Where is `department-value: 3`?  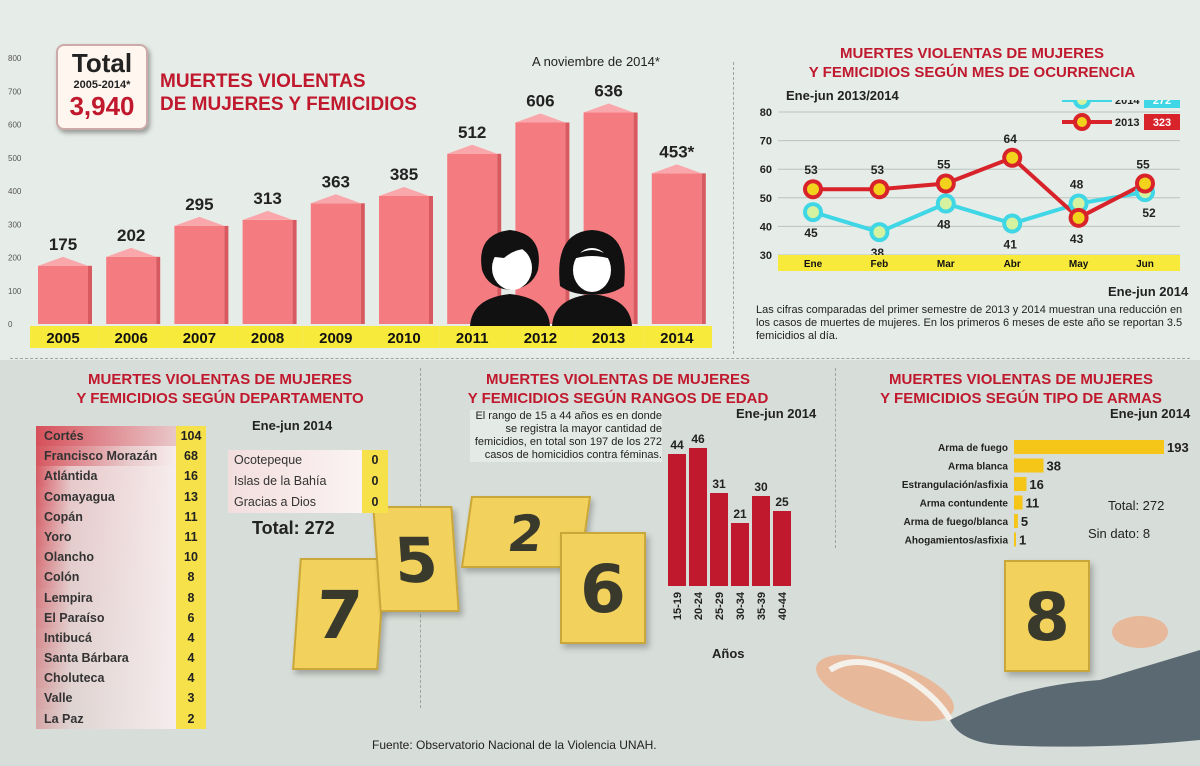
department-value: 3 is located at coordinates (191, 698).